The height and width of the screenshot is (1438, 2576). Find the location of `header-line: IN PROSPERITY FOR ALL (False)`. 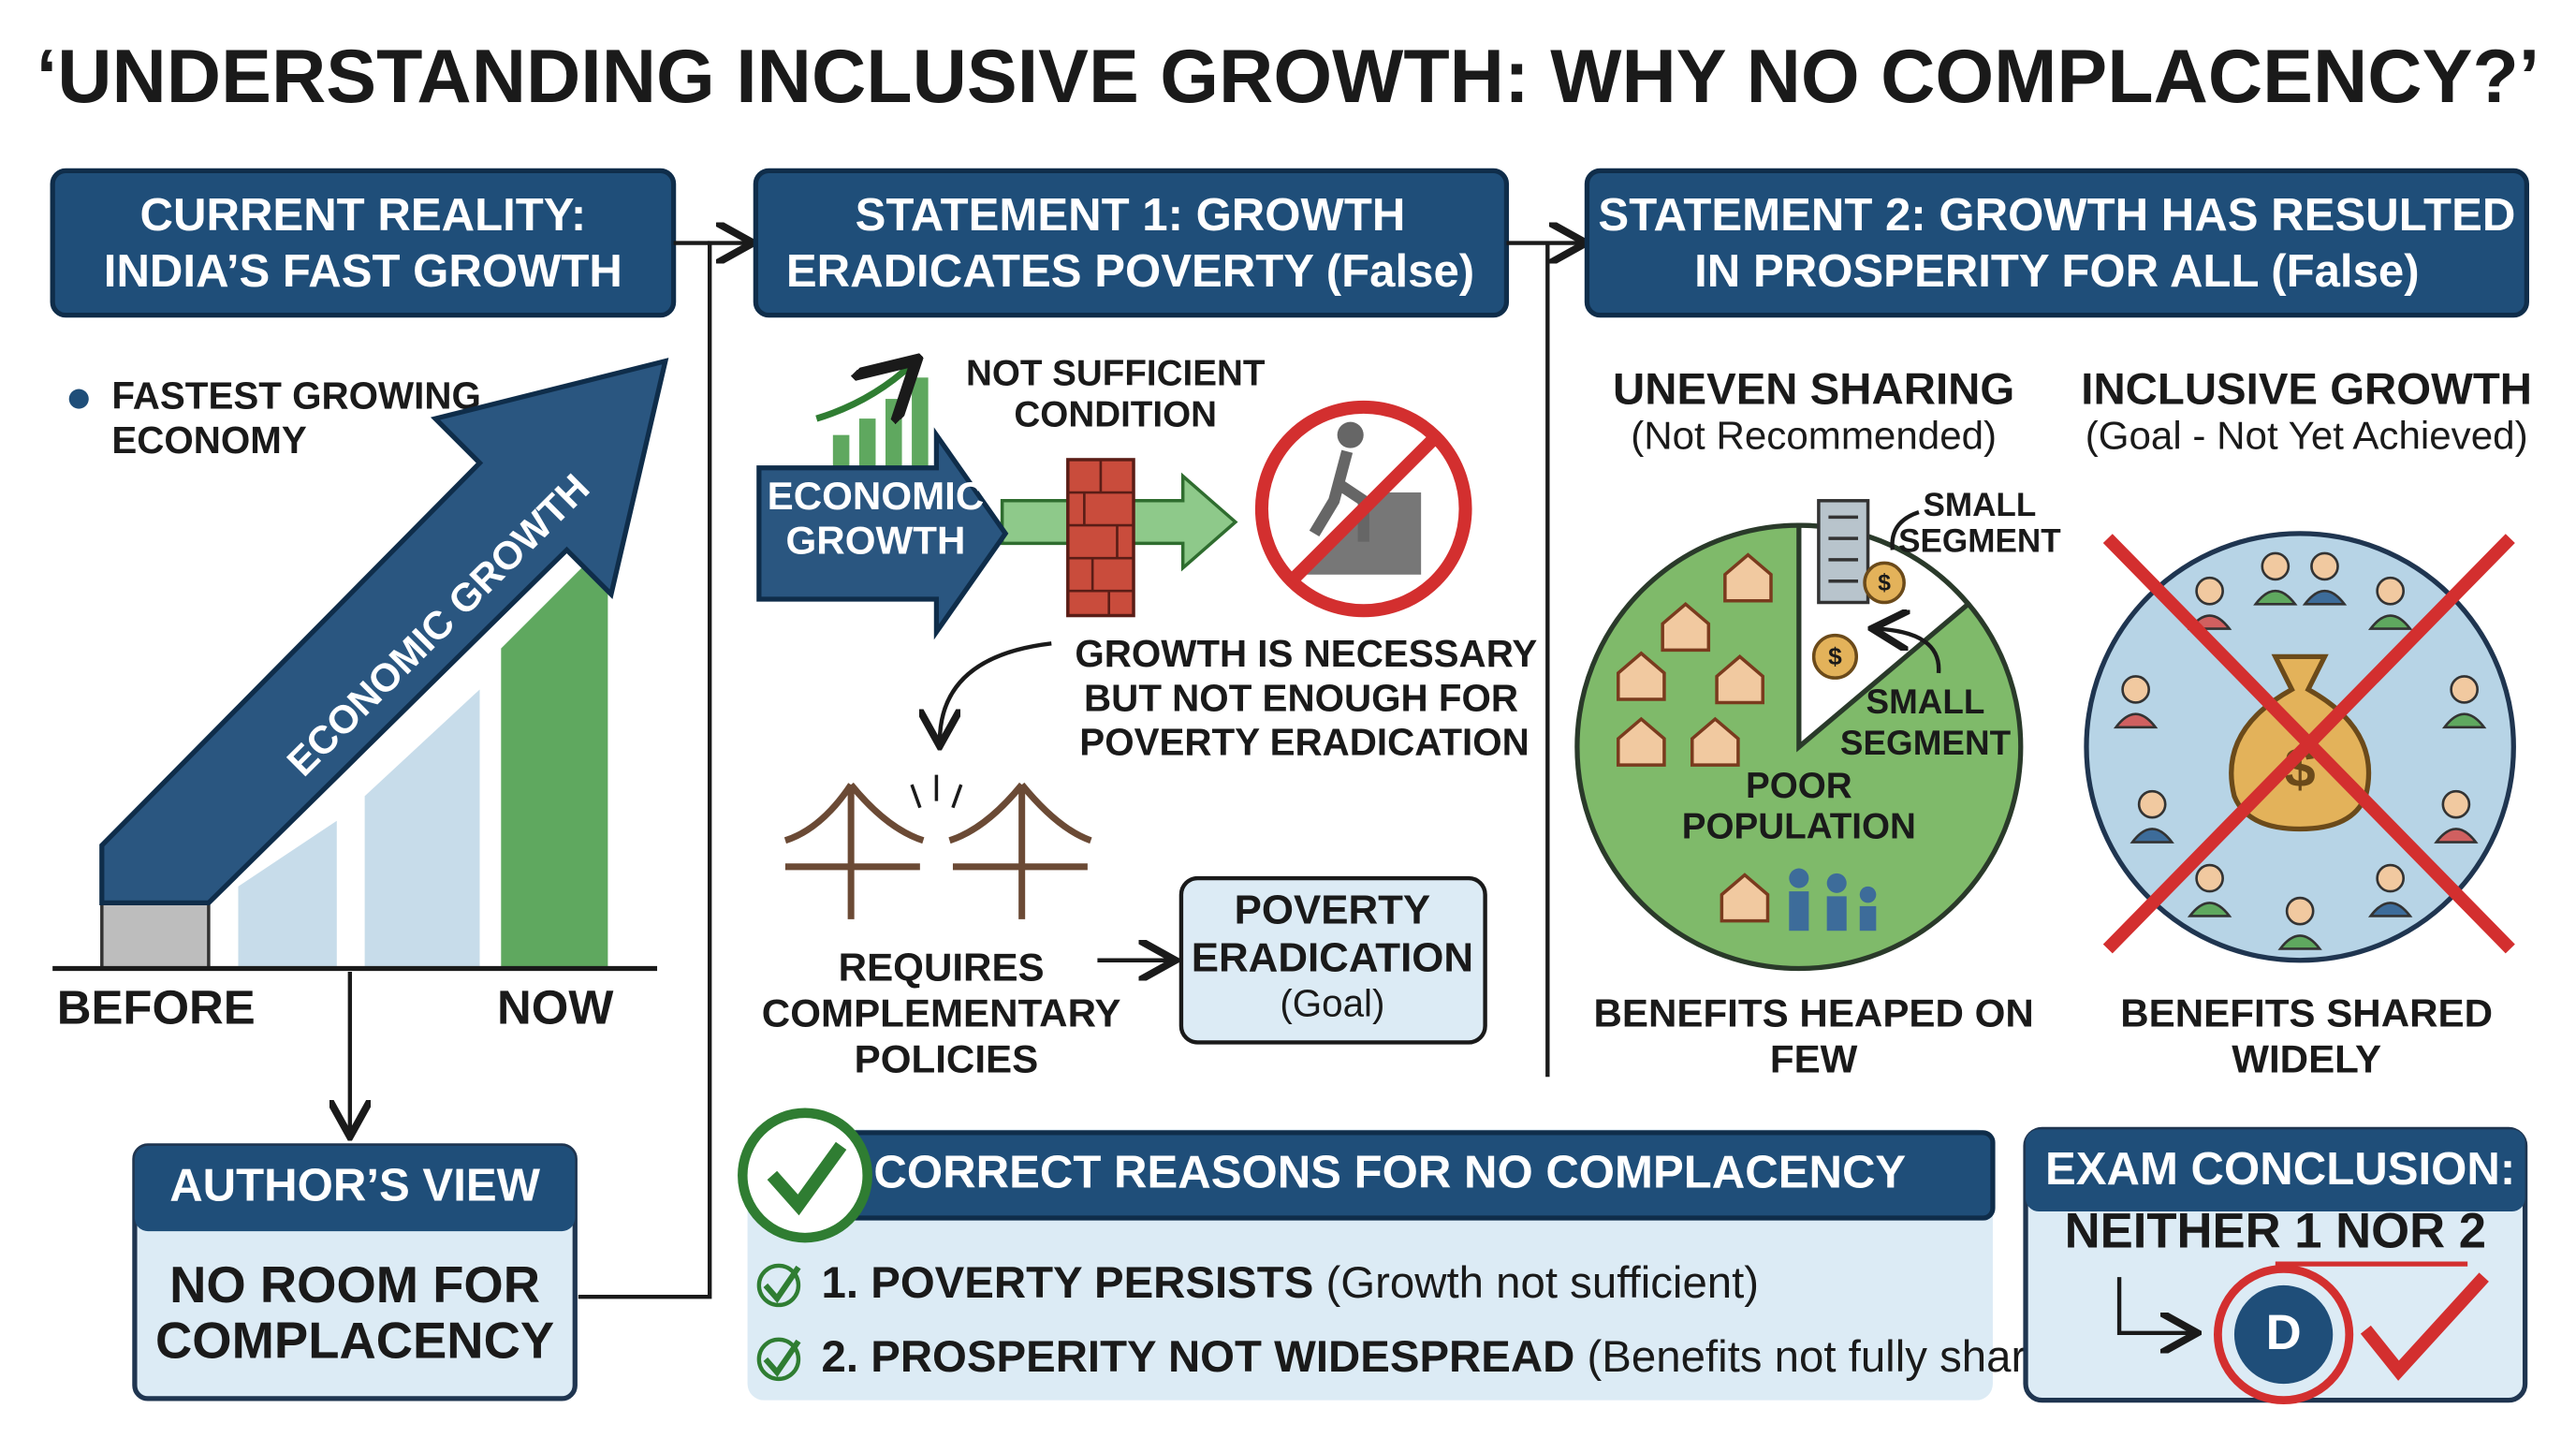

header-line: IN PROSPERITY FOR ALL (False) is located at coordinates (2056, 271).